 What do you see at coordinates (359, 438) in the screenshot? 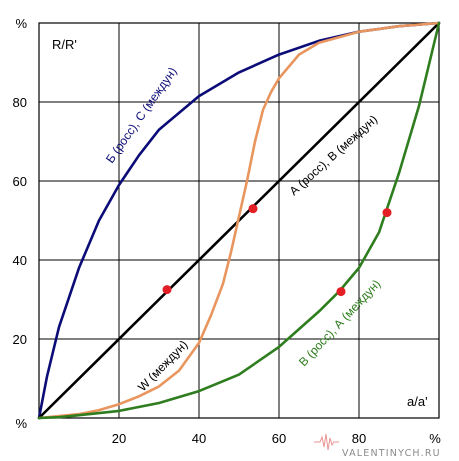
I see `x-tick-label: 80` at bounding box center [359, 438].